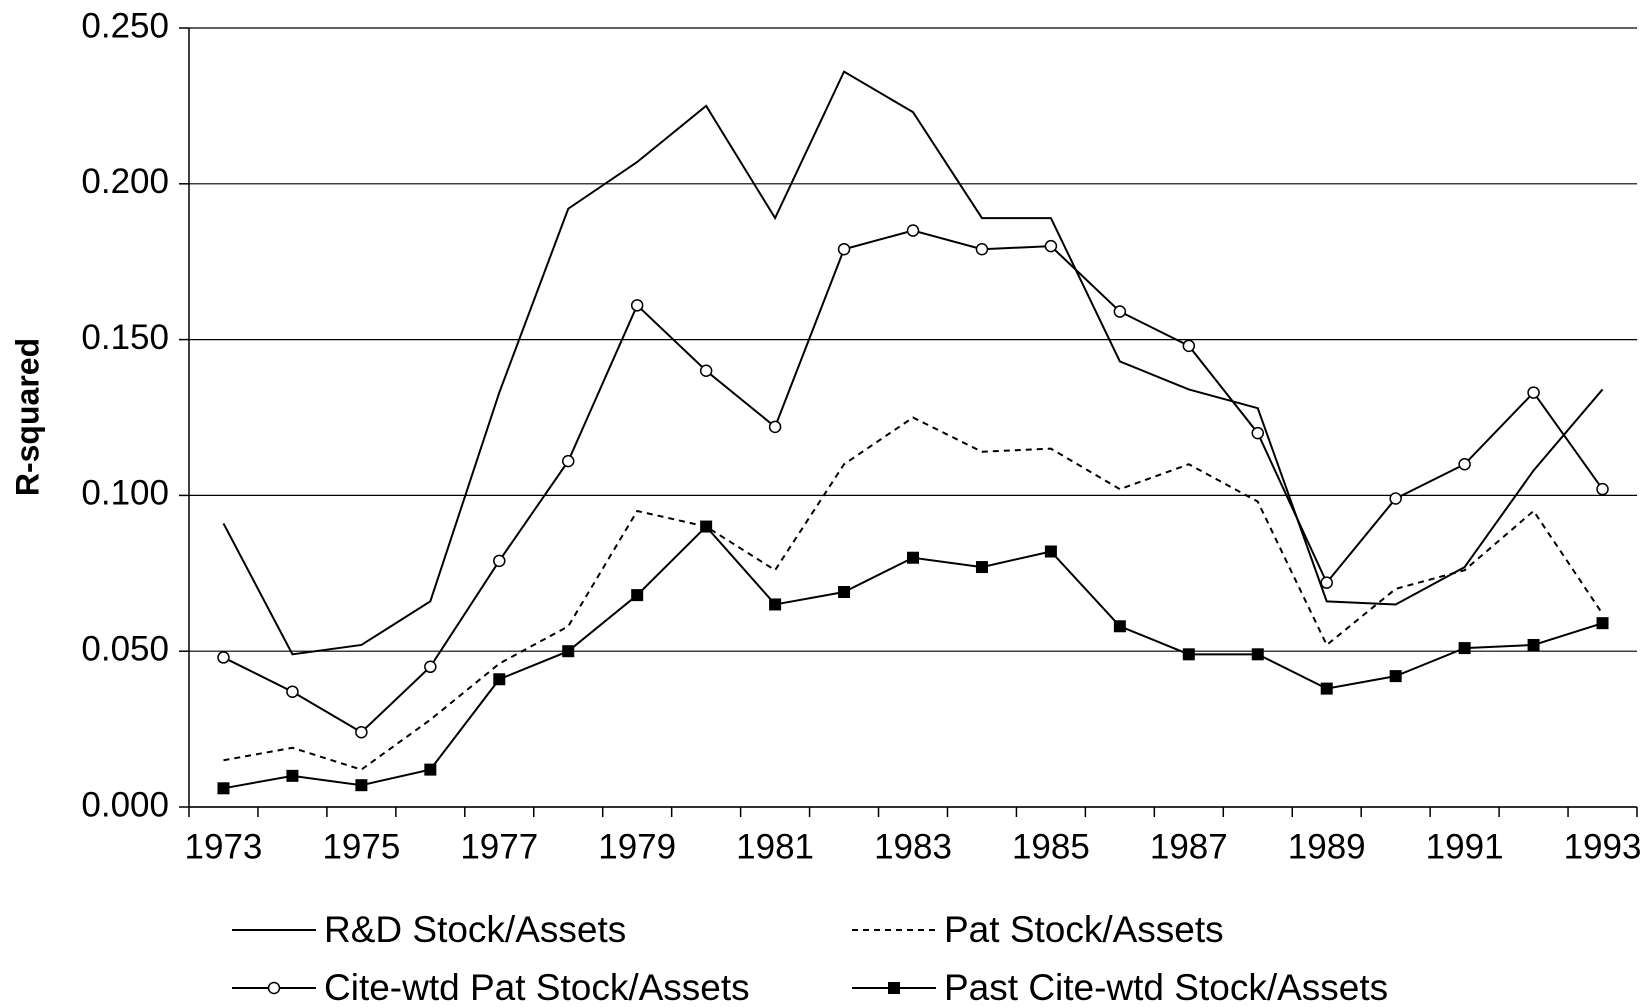 This screenshot has height=1007, width=1647. What do you see at coordinates (125, 648) in the screenshot?
I see `y-tick-label: 0.050` at bounding box center [125, 648].